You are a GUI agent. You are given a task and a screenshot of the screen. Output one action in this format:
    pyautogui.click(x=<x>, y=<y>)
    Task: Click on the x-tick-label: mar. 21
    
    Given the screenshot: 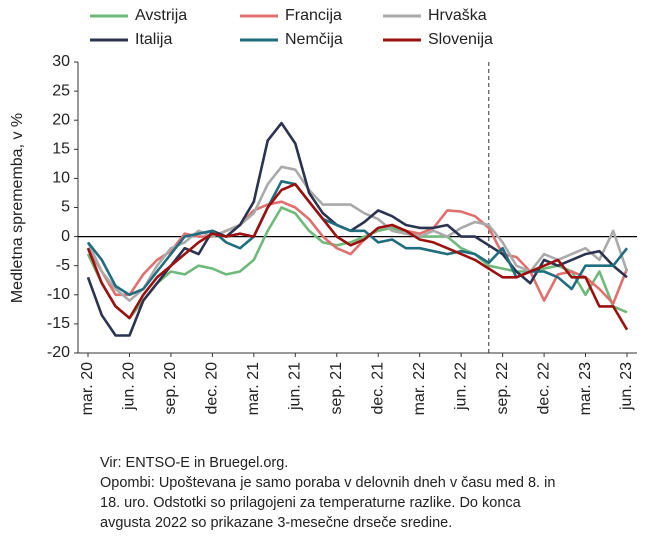 What is the action you would take?
    pyautogui.click(x=253, y=388)
    